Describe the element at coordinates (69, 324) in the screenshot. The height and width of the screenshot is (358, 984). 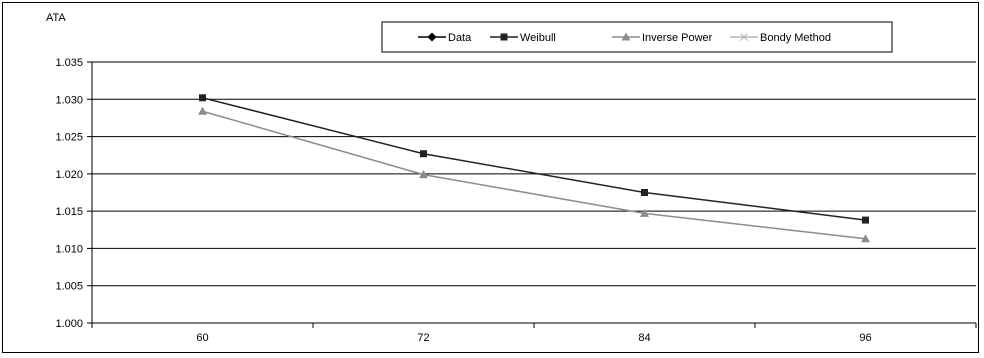
I see `y-tick-label: 1.000` at that location.